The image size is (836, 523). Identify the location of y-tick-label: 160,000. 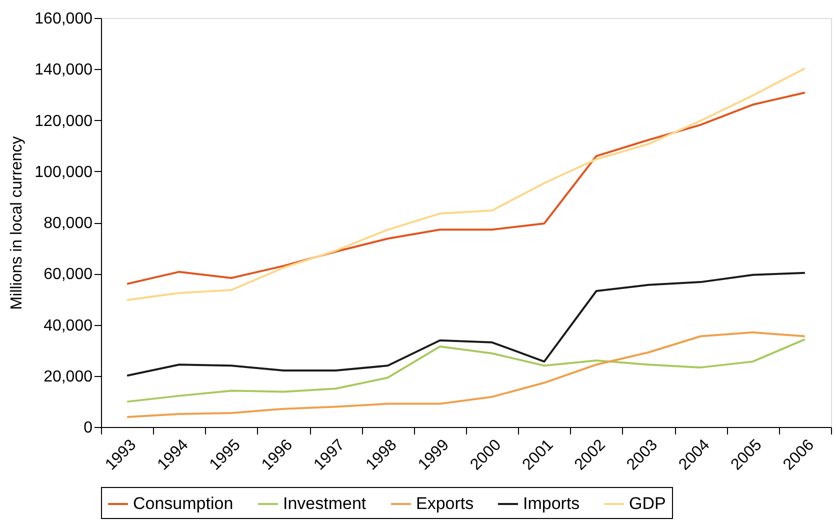
(63, 19).